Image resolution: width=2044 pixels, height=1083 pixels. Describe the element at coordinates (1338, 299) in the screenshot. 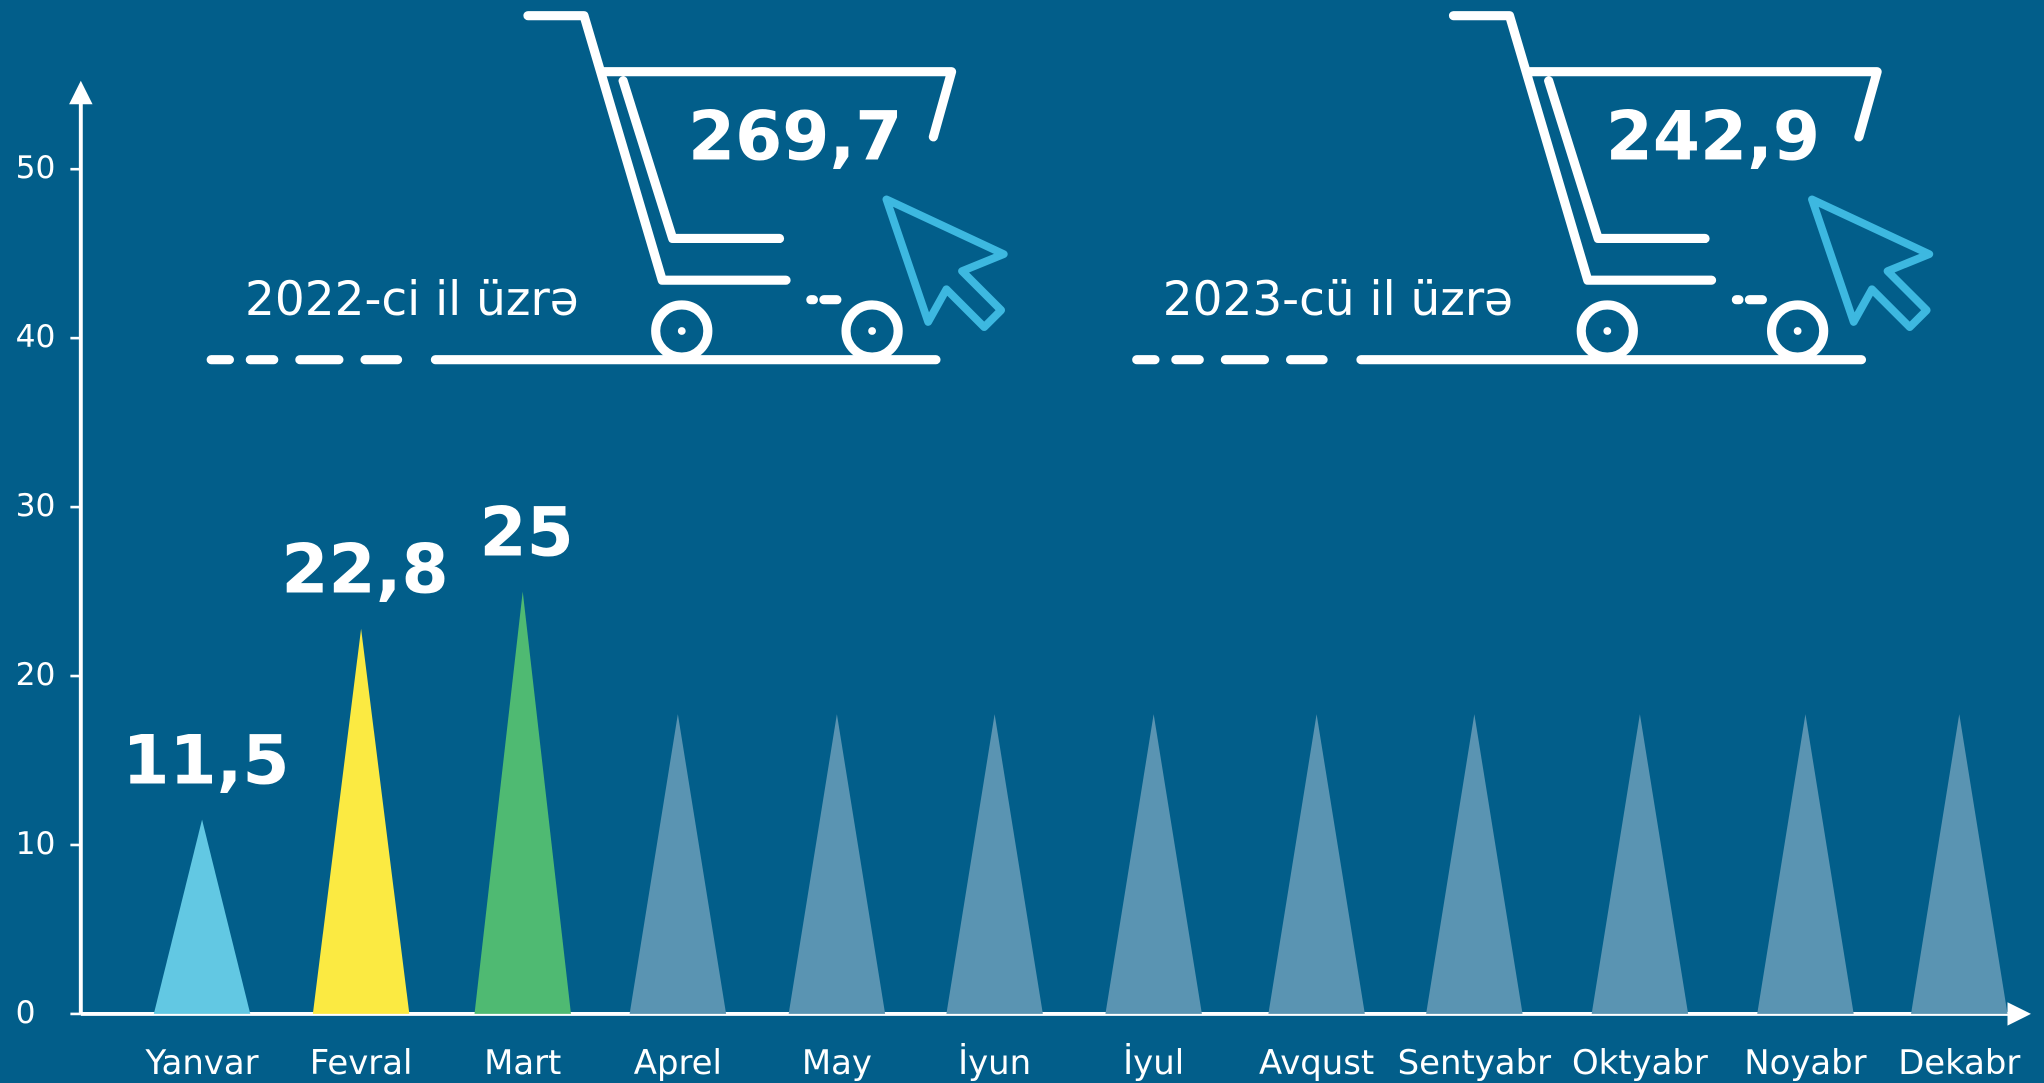

I see `annotation-text: 2023-cü il üzrə` at that location.